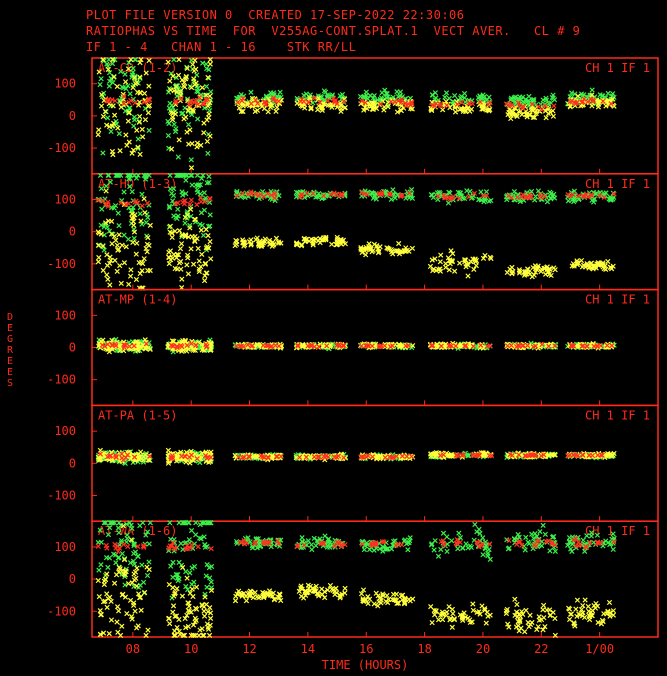 The height and width of the screenshot is (676, 667). Describe the element at coordinates (221, 47) in the screenshot. I see `header-line-3: IF 1 - 4 CHAN 1 - 16 STK RR/LL` at that location.